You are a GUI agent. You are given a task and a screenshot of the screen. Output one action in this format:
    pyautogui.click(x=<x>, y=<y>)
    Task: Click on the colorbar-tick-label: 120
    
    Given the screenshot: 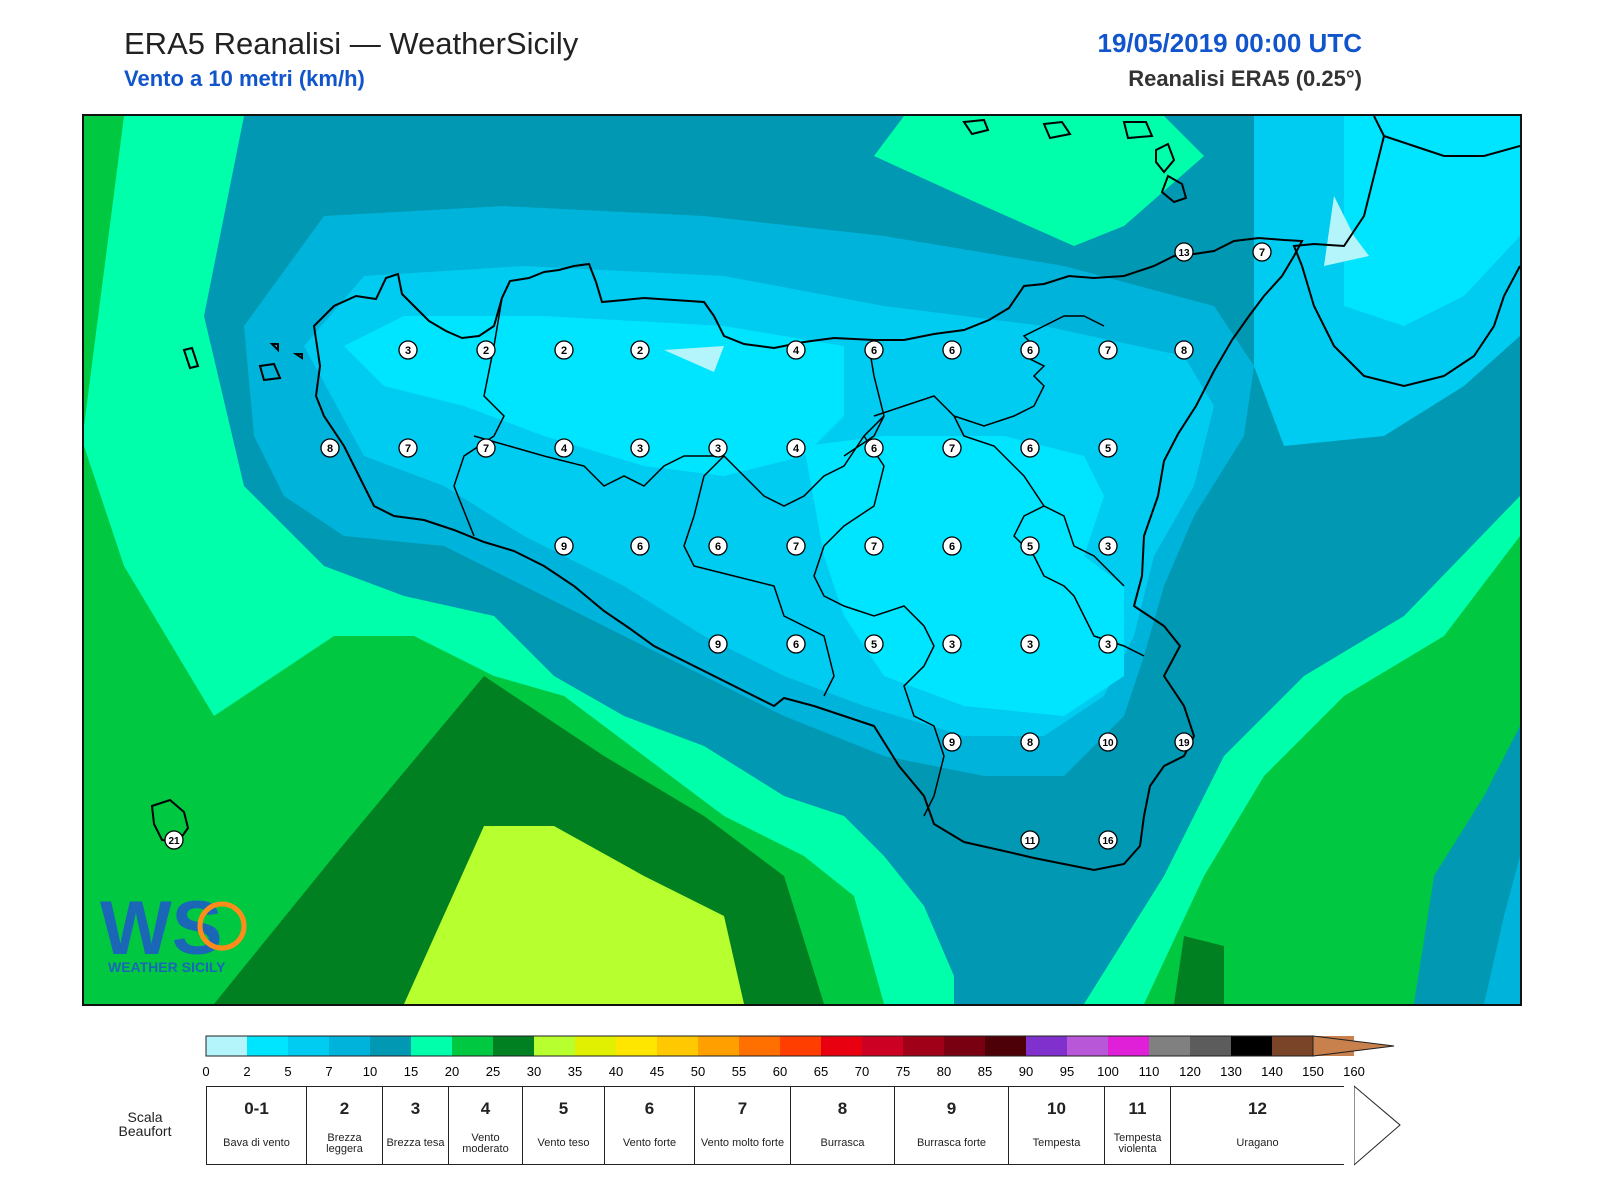 What is the action you would take?
    pyautogui.click(x=1190, y=1071)
    